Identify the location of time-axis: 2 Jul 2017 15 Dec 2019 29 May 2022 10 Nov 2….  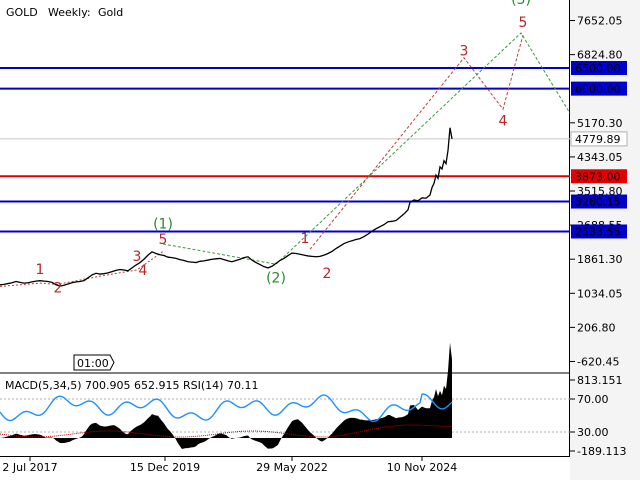
(229, 465).